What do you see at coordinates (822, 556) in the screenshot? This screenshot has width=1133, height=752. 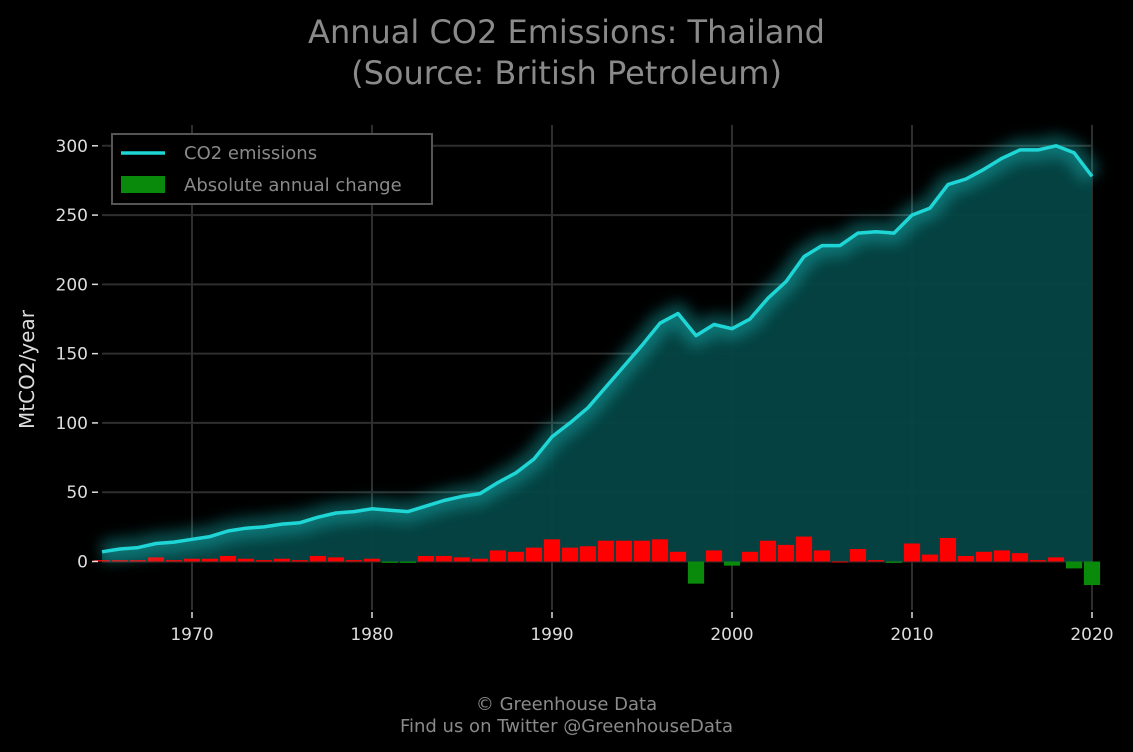 I see `change-bar-2005` at bounding box center [822, 556].